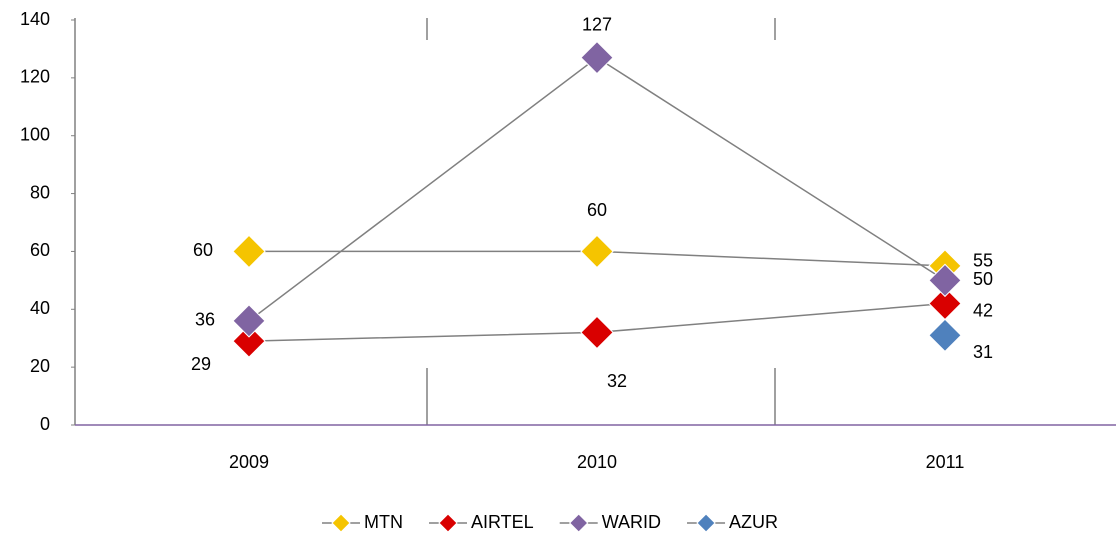 Image resolution: width=1116 pixels, height=537 pixels. Describe the element at coordinates (617, 381) in the screenshot. I see `data-label: 32` at that location.